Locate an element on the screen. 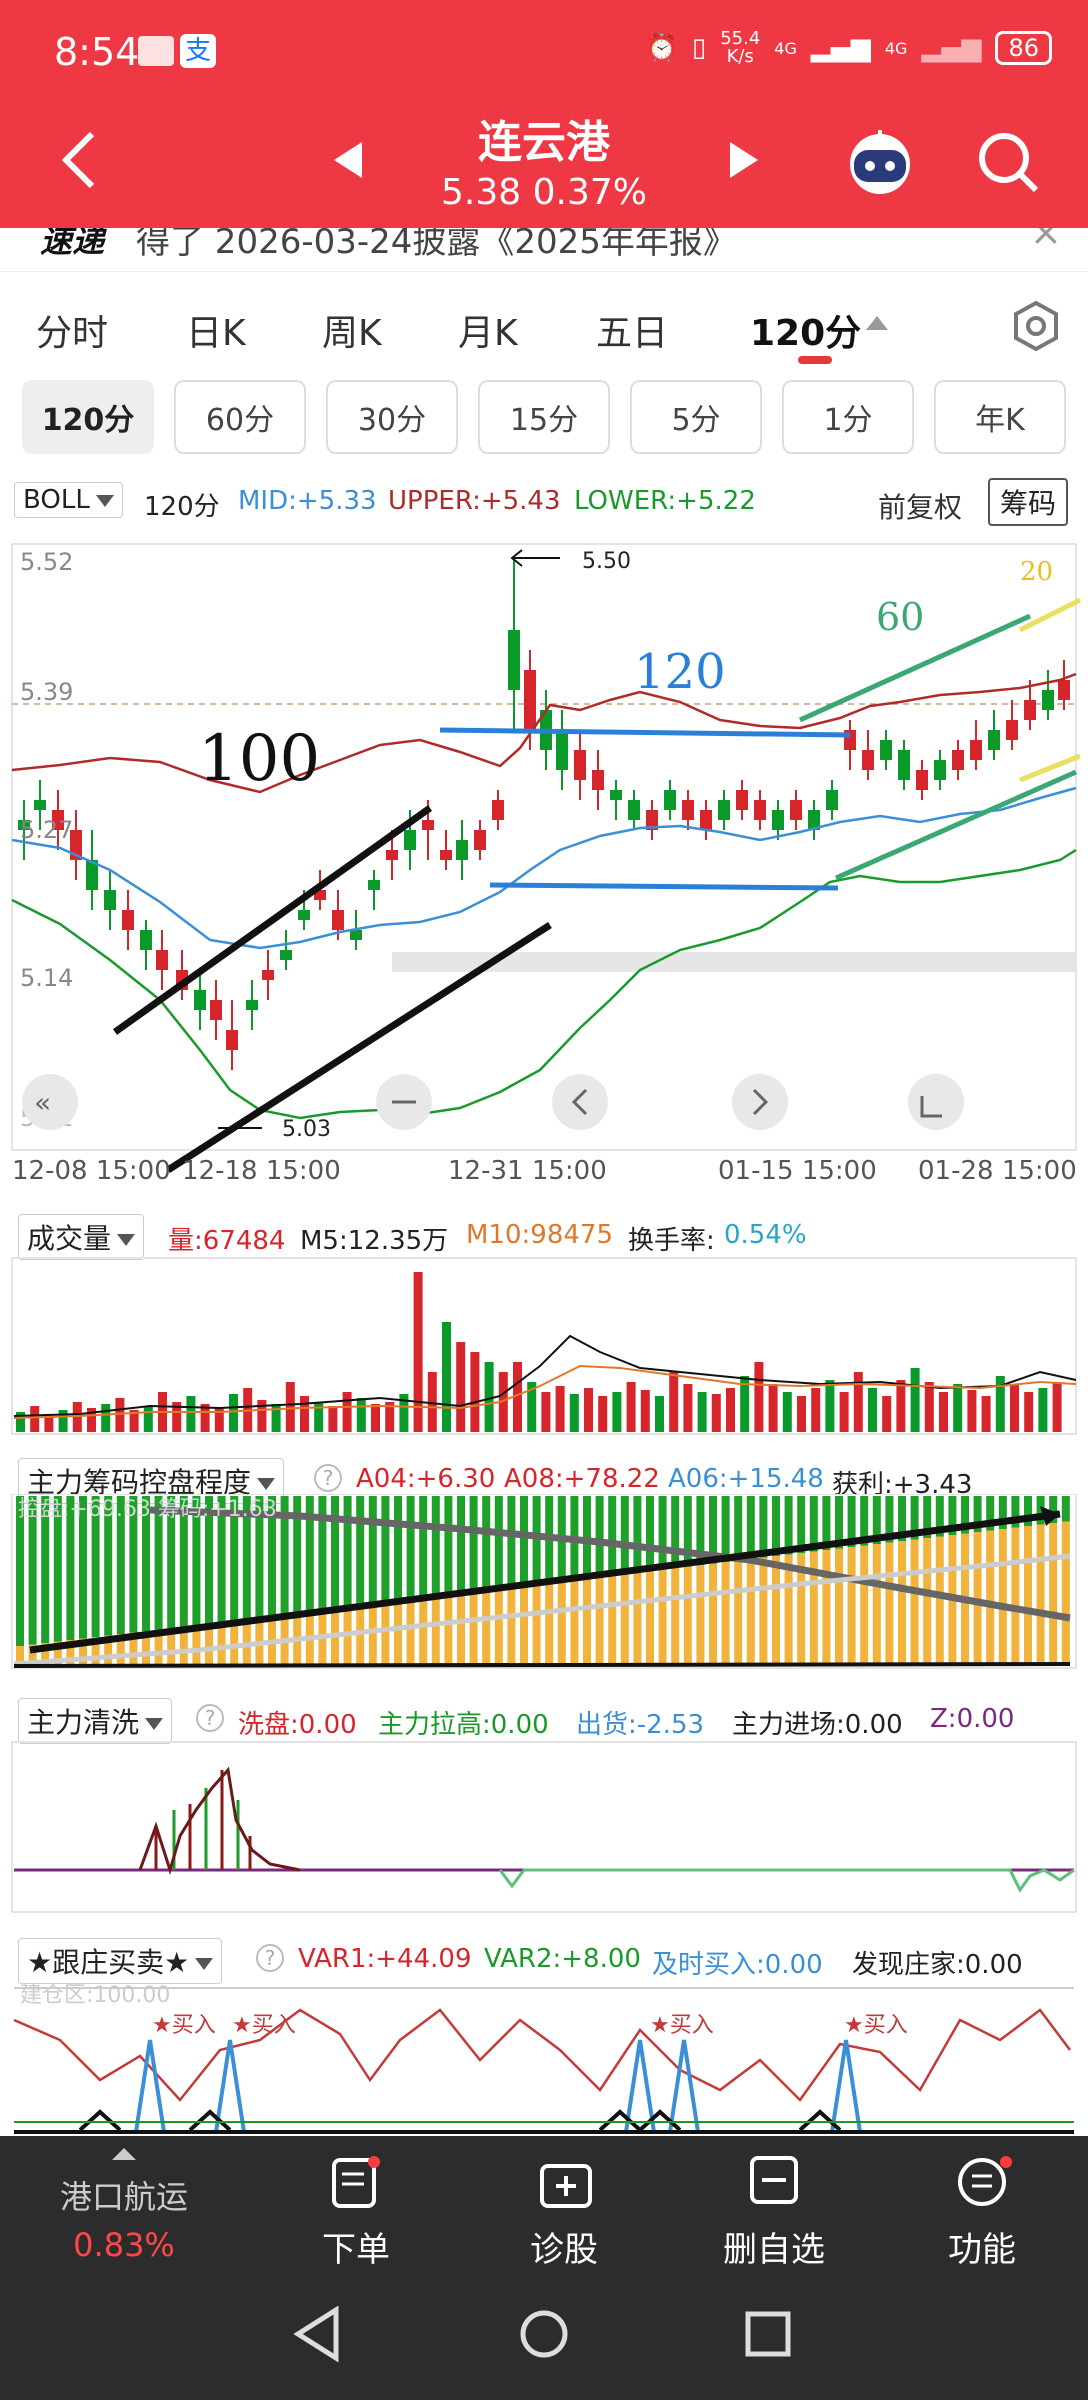  wash-select: 主力清洗 is located at coordinates (95, 1721).